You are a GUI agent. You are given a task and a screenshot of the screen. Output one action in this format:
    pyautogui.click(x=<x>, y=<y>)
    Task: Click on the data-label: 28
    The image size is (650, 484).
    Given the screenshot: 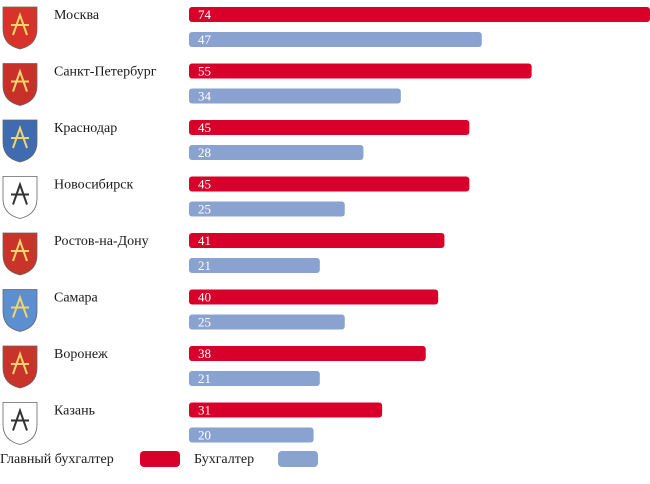 What is the action you would take?
    pyautogui.click(x=204, y=152)
    